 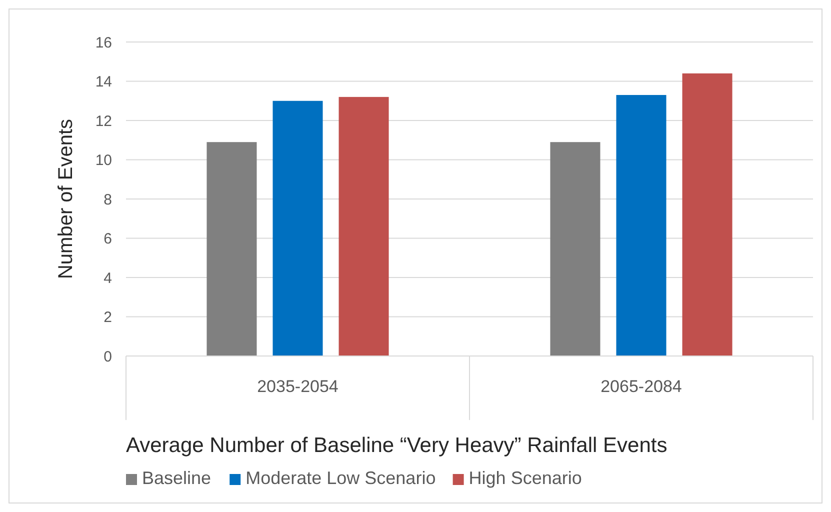 What do you see at coordinates (297, 386) in the screenshot?
I see `x-tick-label: 2035-2054` at bounding box center [297, 386].